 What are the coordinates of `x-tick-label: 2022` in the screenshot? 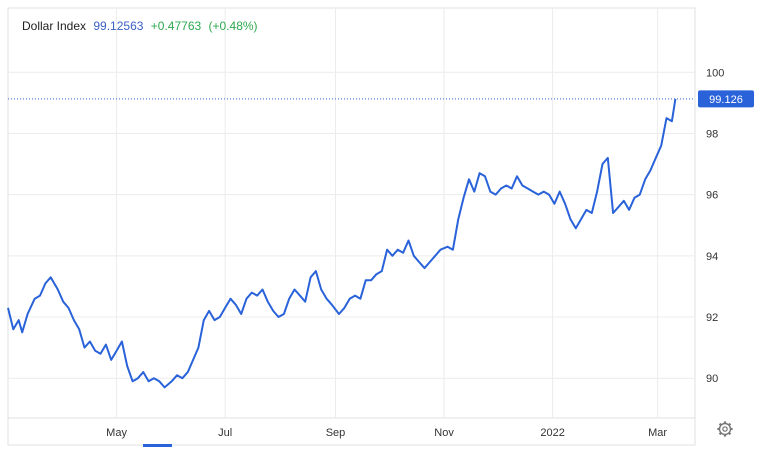 It's located at (552, 433).